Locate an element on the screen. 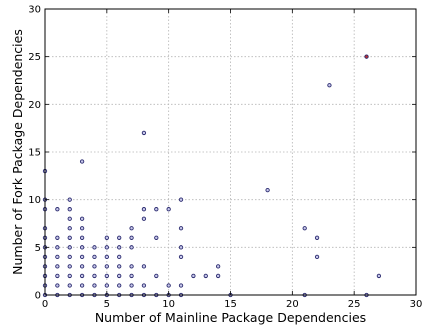 This screenshot has height=327, width=423. x-tick-label: 5 is located at coordinates (107, 304).